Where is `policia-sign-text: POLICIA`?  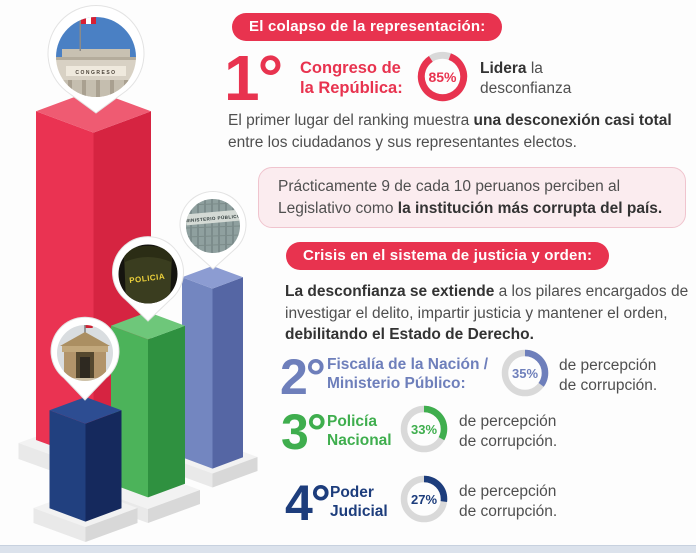 policia-sign-text: POLICIA is located at coordinates (147, 278).